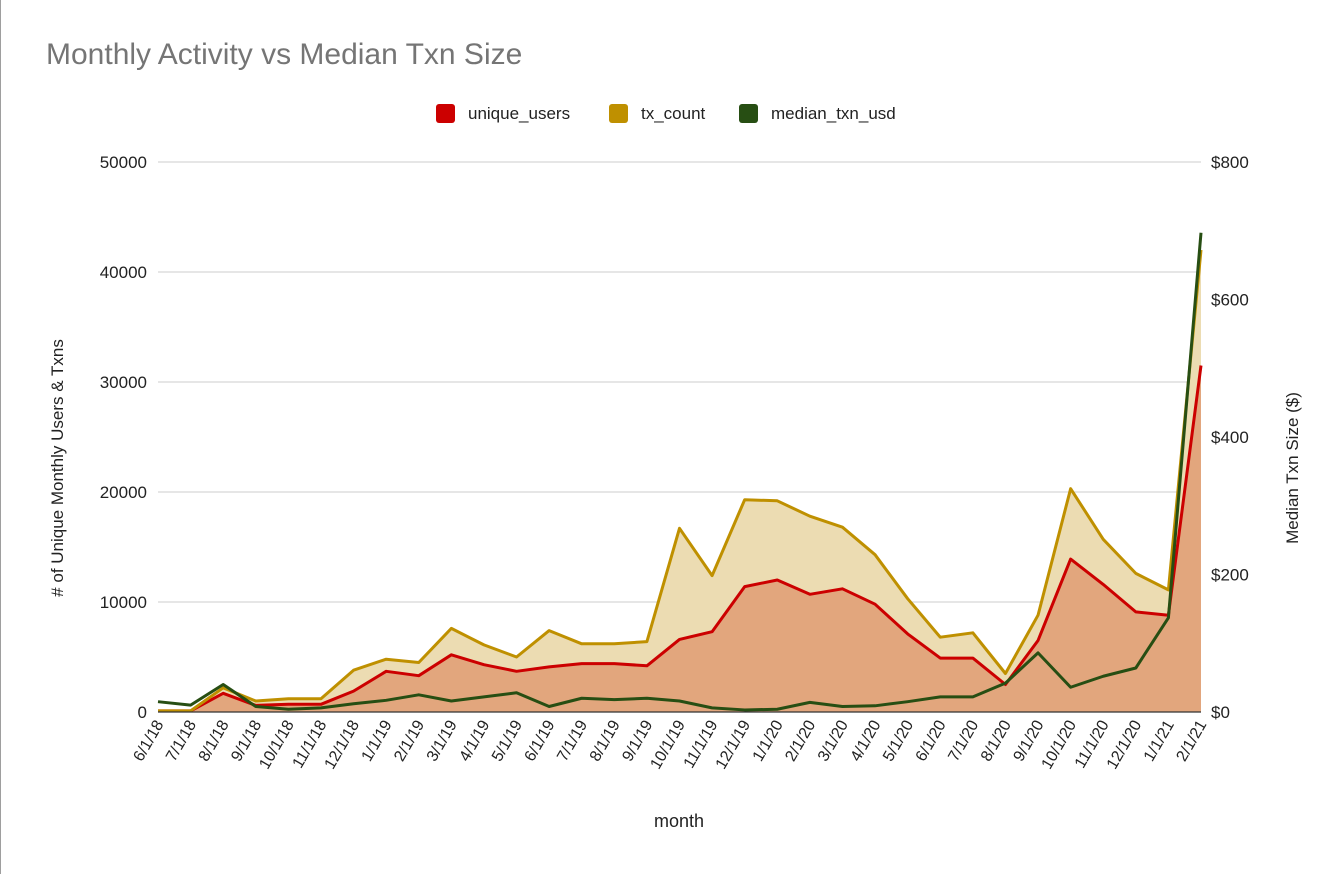 The image size is (1344, 874). What do you see at coordinates (996, 740) in the screenshot?
I see `x-tick-label: 8/1/20` at bounding box center [996, 740].